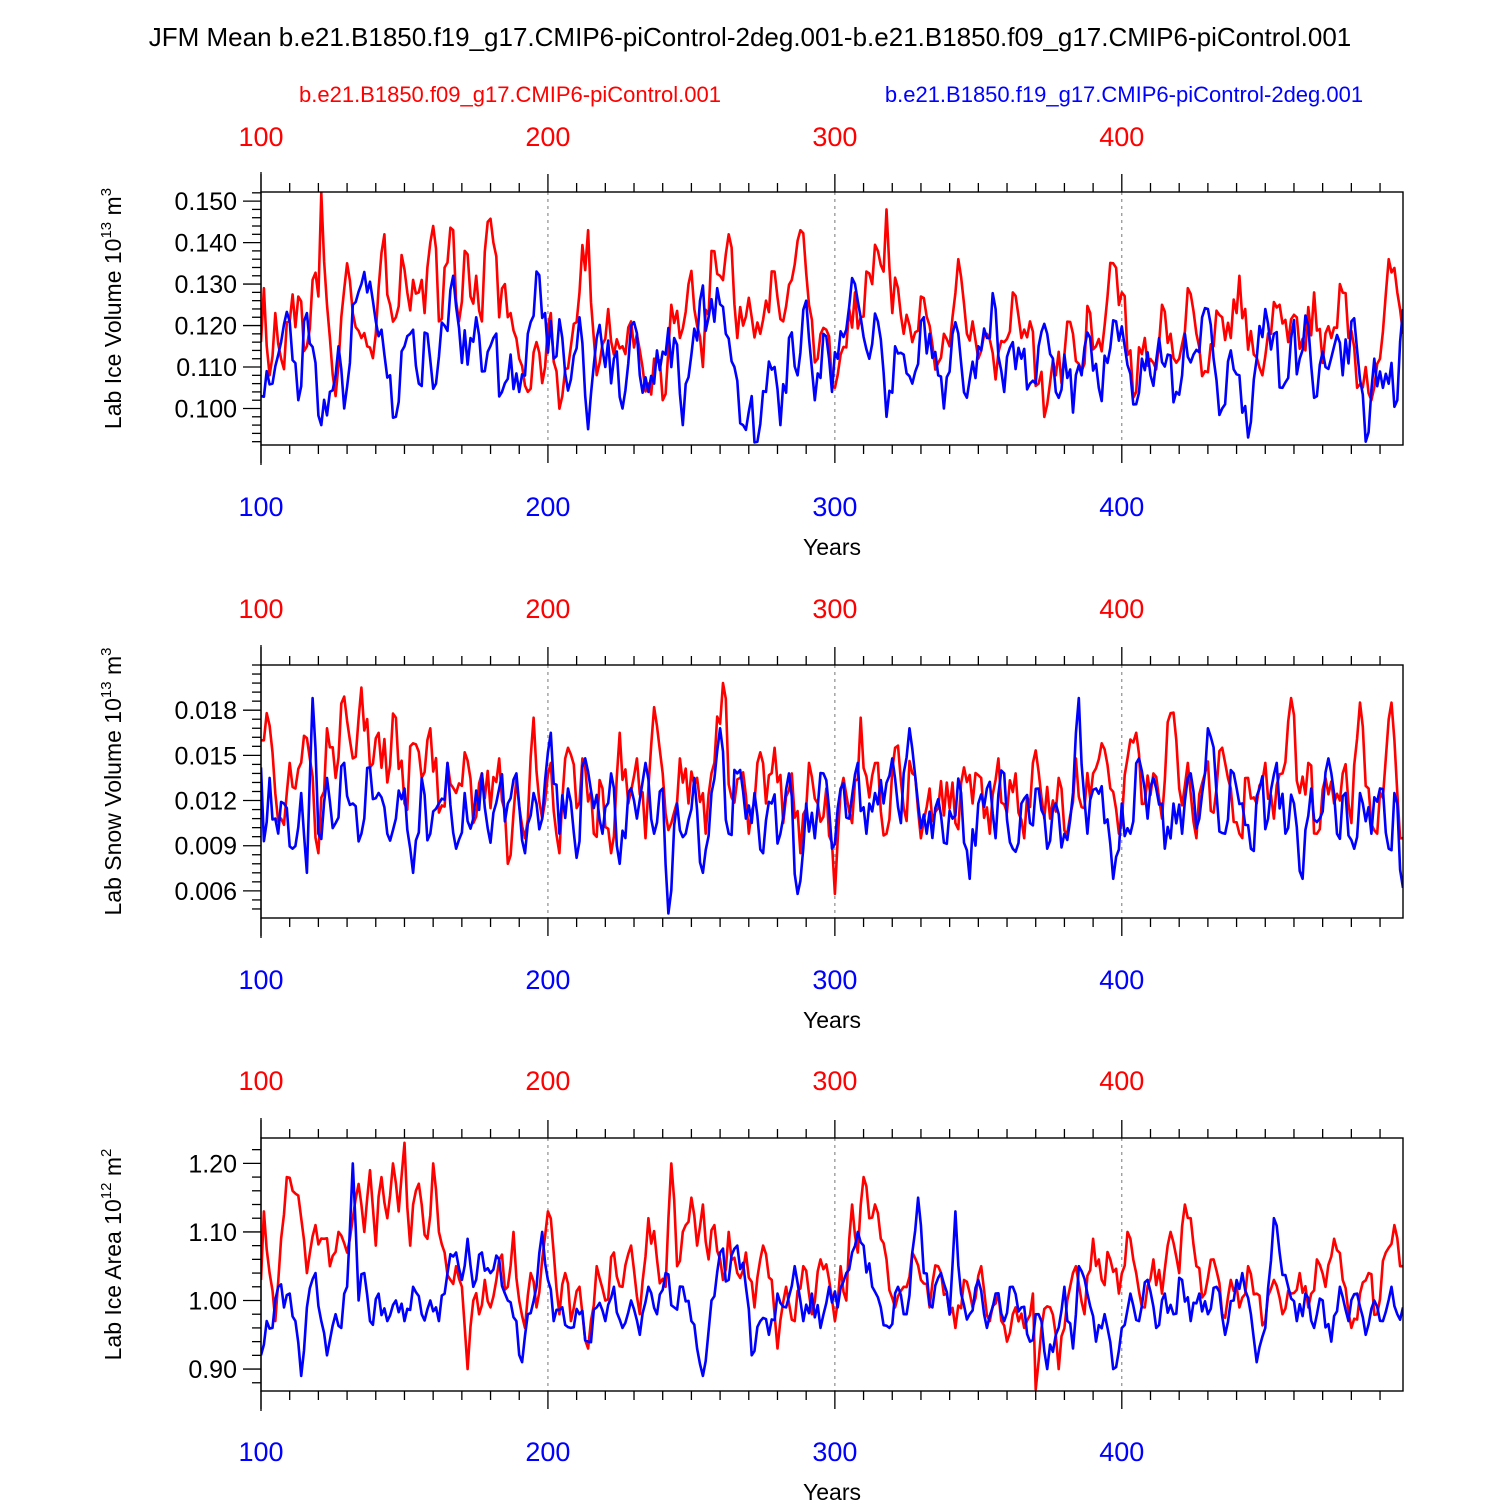 This screenshot has height=1500, width=1500. Describe the element at coordinates (510, 94) in the screenshot. I see `legend-red-label: b.e21.B1850.f09_g17.CMIP6-piControl.001` at that location.